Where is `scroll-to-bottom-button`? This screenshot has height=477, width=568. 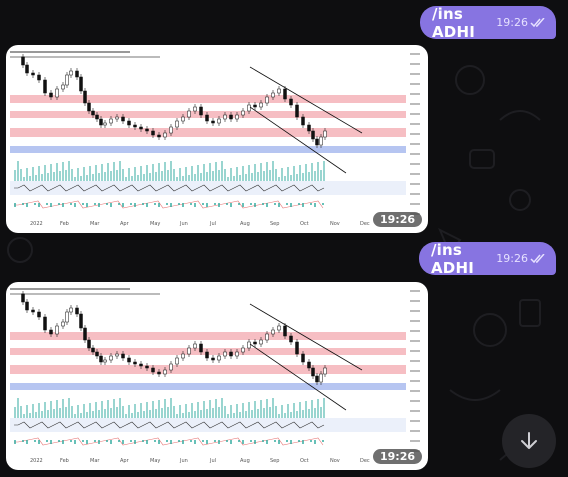
scroll-to-bottom-button is located at coordinates (529, 441).